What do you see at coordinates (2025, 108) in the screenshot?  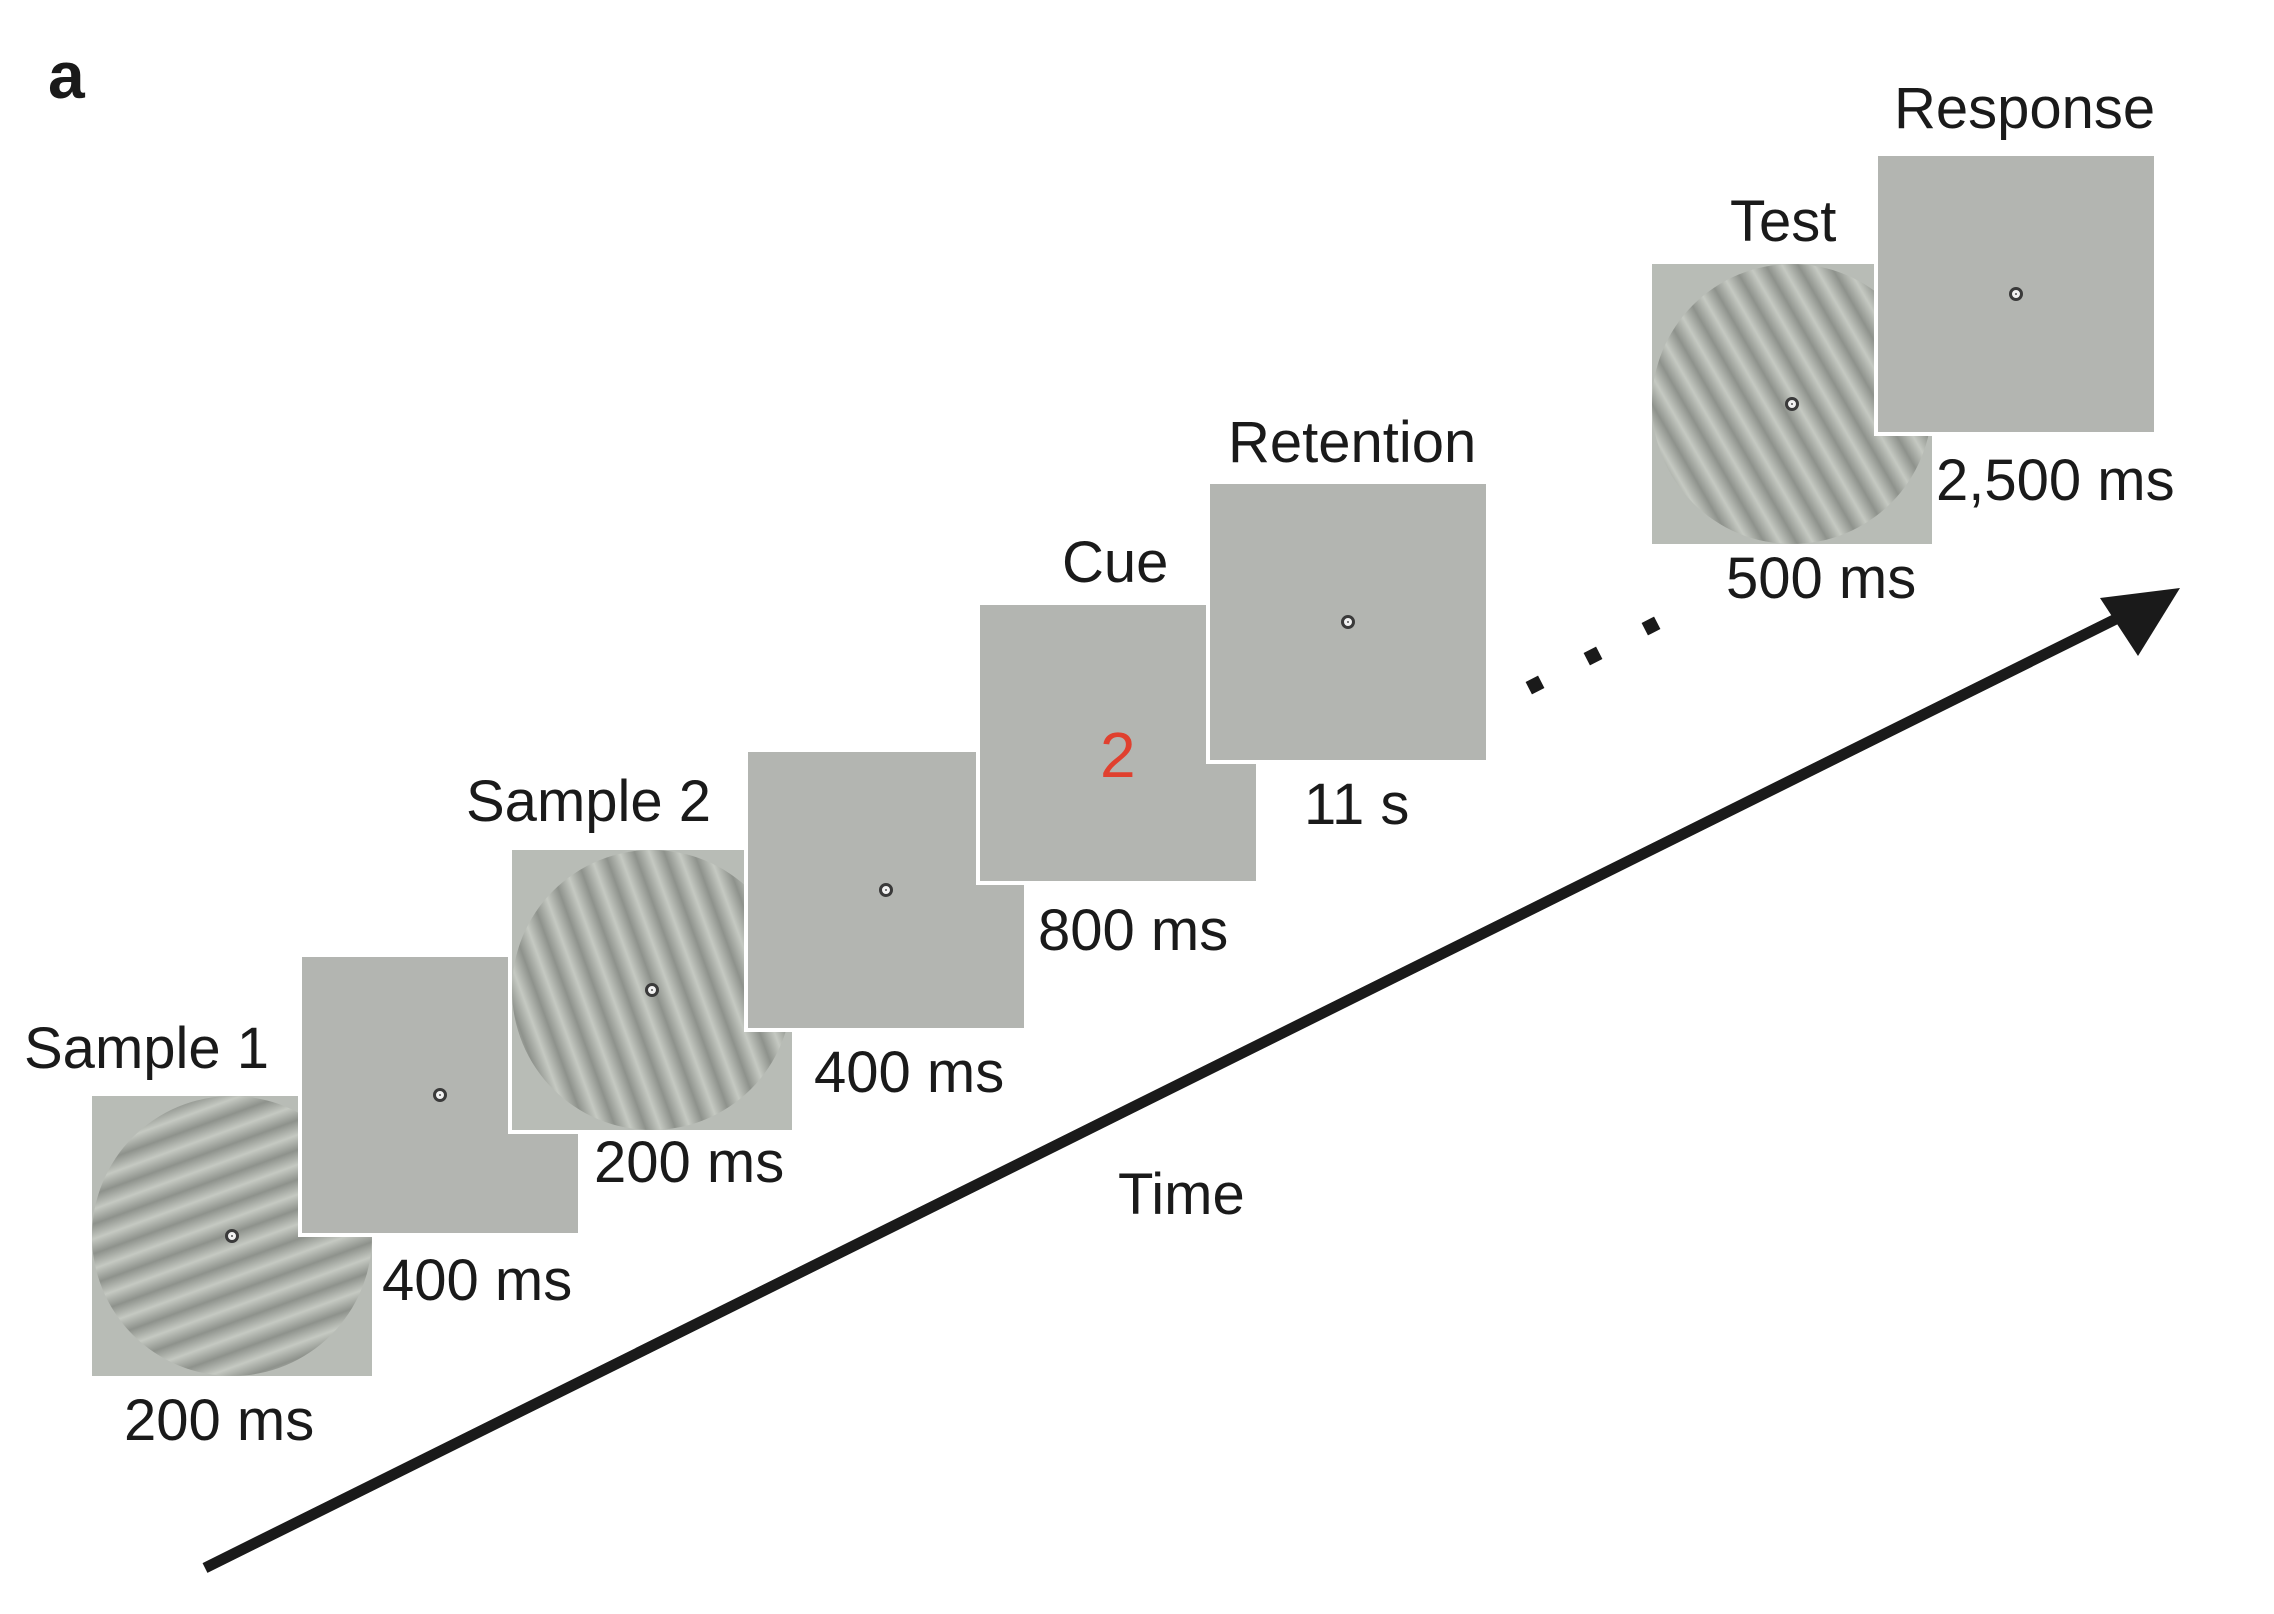 I see `response-label: Response` at bounding box center [2025, 108].